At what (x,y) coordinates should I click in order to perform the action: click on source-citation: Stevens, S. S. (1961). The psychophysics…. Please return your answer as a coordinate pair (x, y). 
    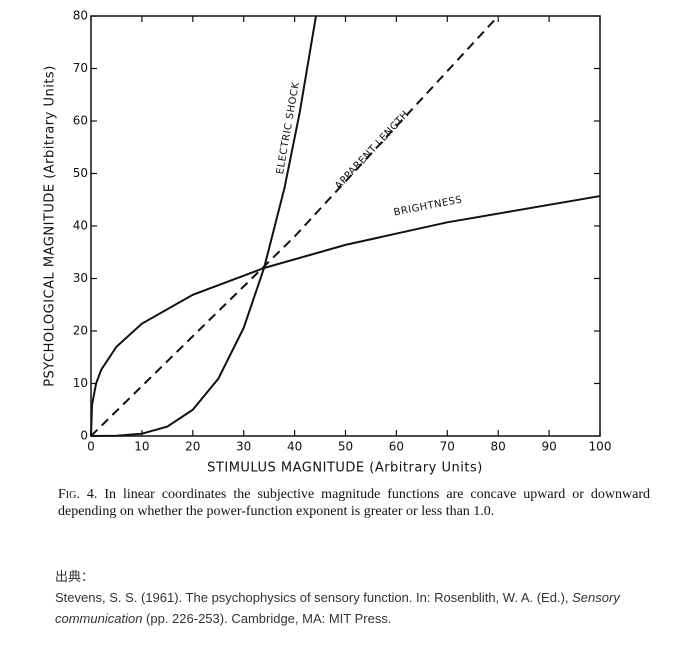
    Looking at the image, I should click on (345, 608).